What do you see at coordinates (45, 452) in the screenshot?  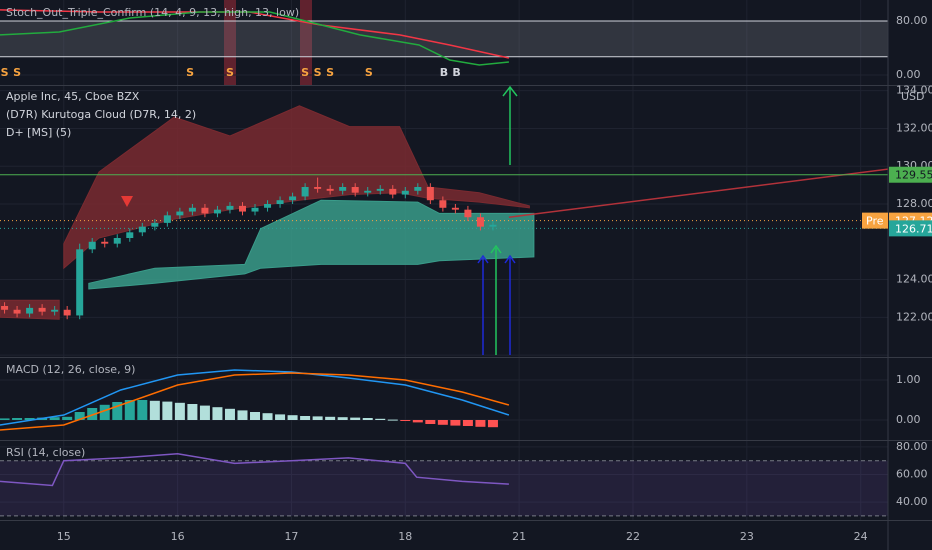 I see `pane-title: RSI (14, close)` at bounding box center [45, 452].